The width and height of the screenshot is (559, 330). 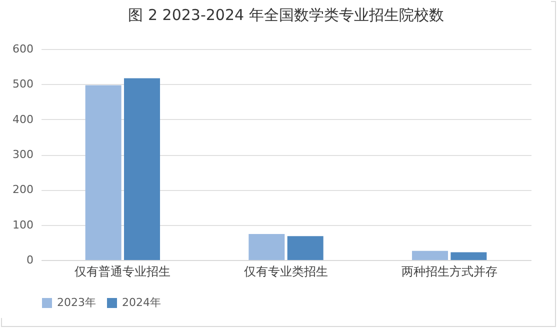 I want to click on y-tick-label: 0, so click(x=30, y=260).